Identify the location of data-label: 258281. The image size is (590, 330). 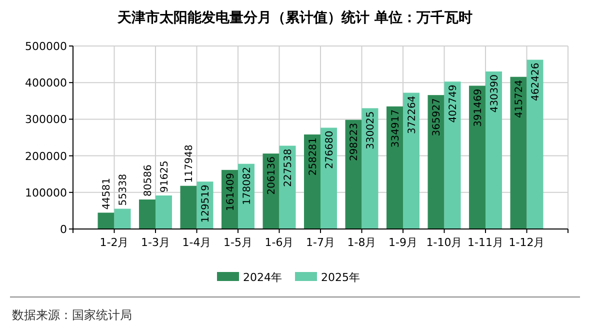
(313, 156).